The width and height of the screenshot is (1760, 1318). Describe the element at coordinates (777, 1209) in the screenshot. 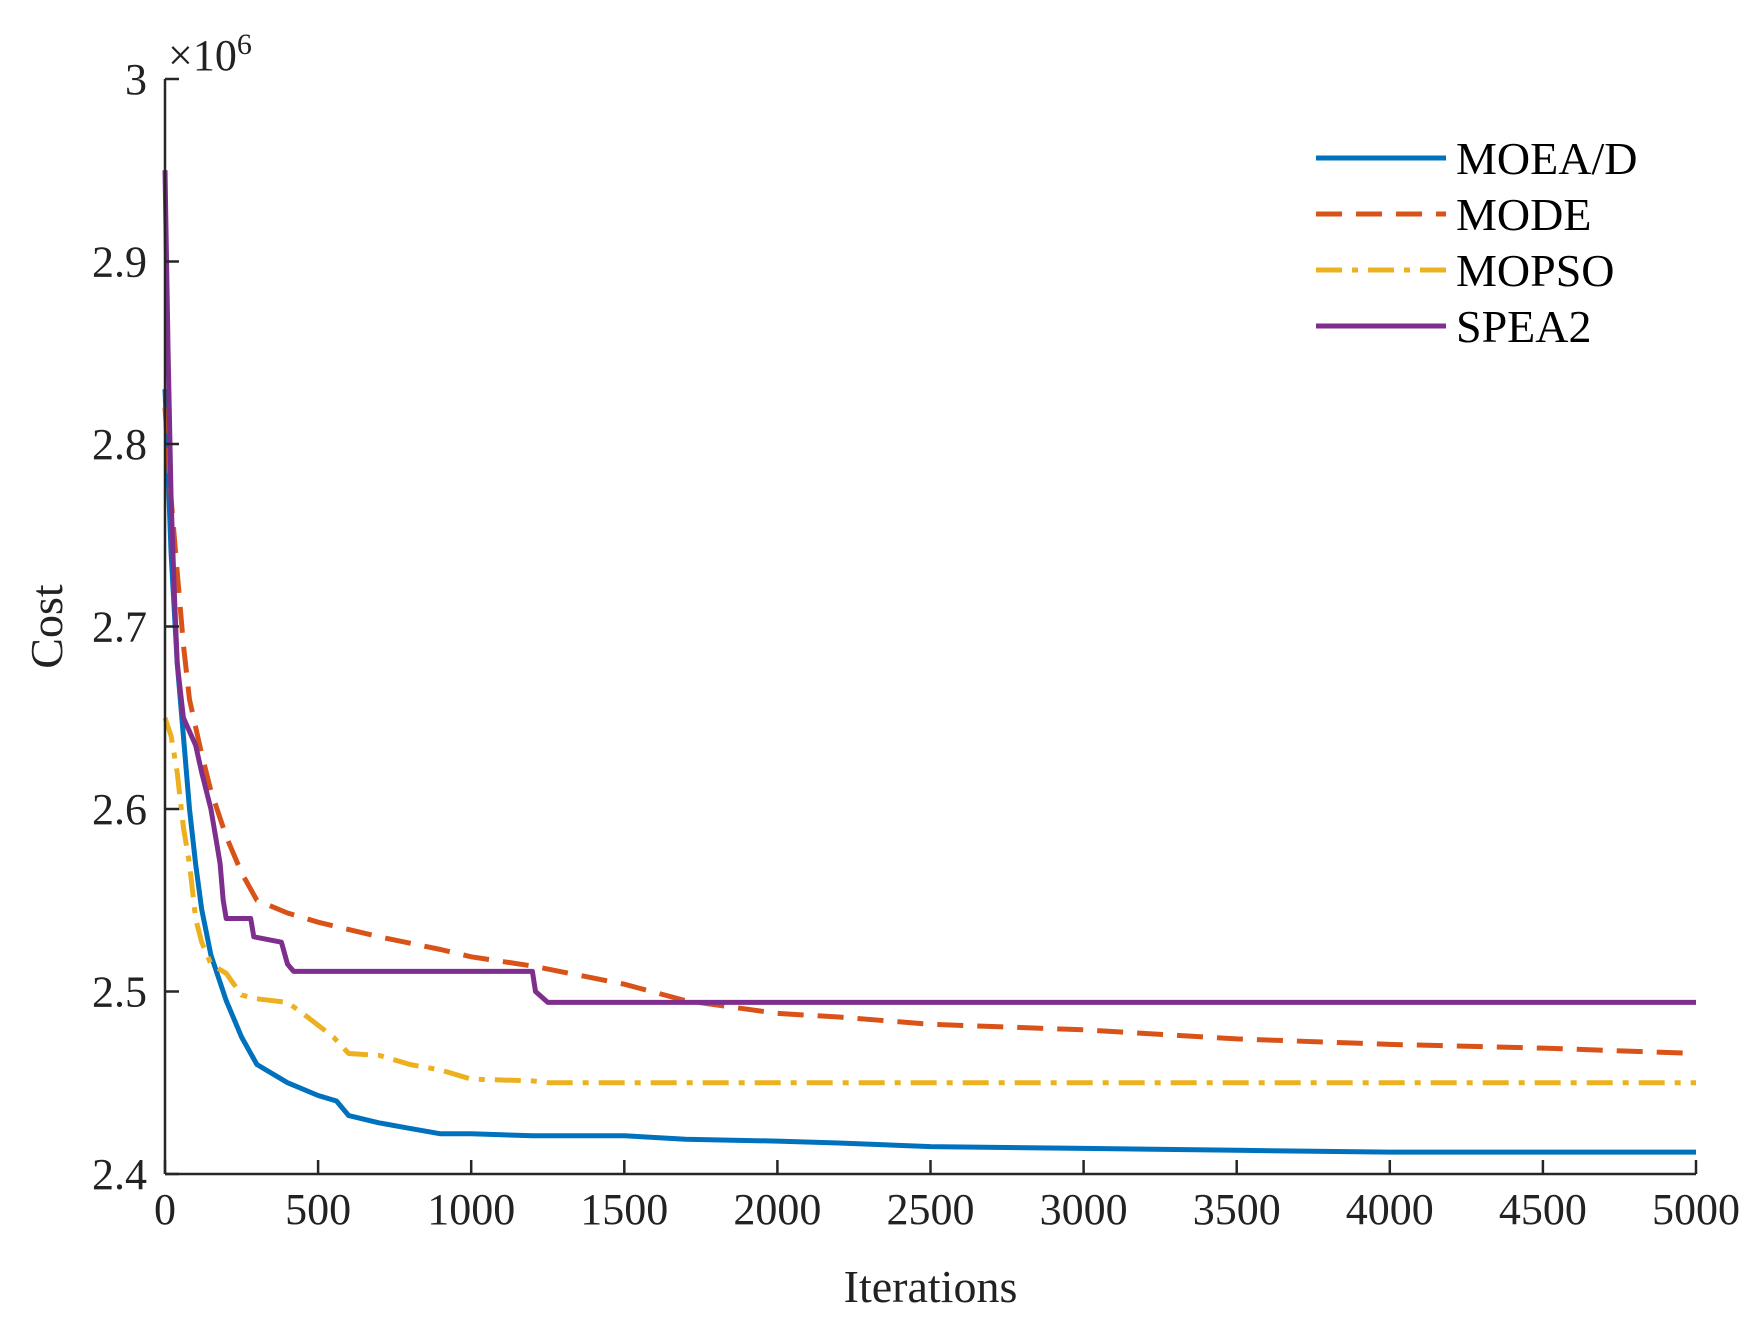

I see `x-tick-label: 2000` at that location.